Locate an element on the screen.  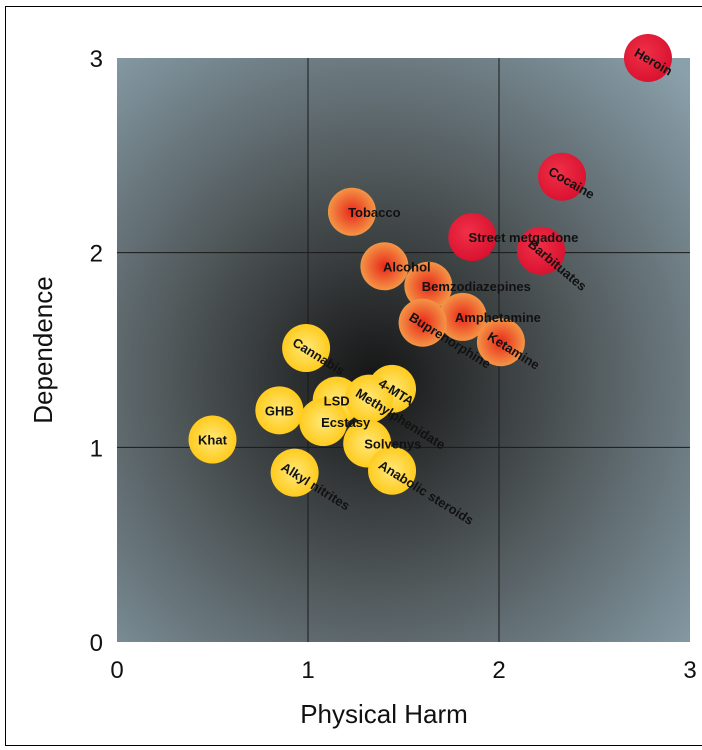
y-axis-title: Dependence is located at coordinates (43, 349).